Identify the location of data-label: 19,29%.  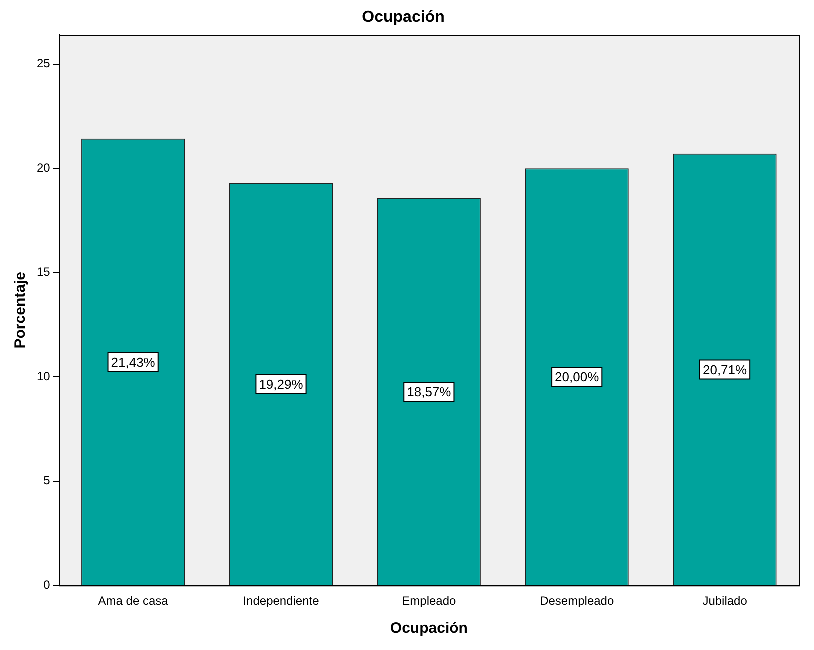
(281, 384).